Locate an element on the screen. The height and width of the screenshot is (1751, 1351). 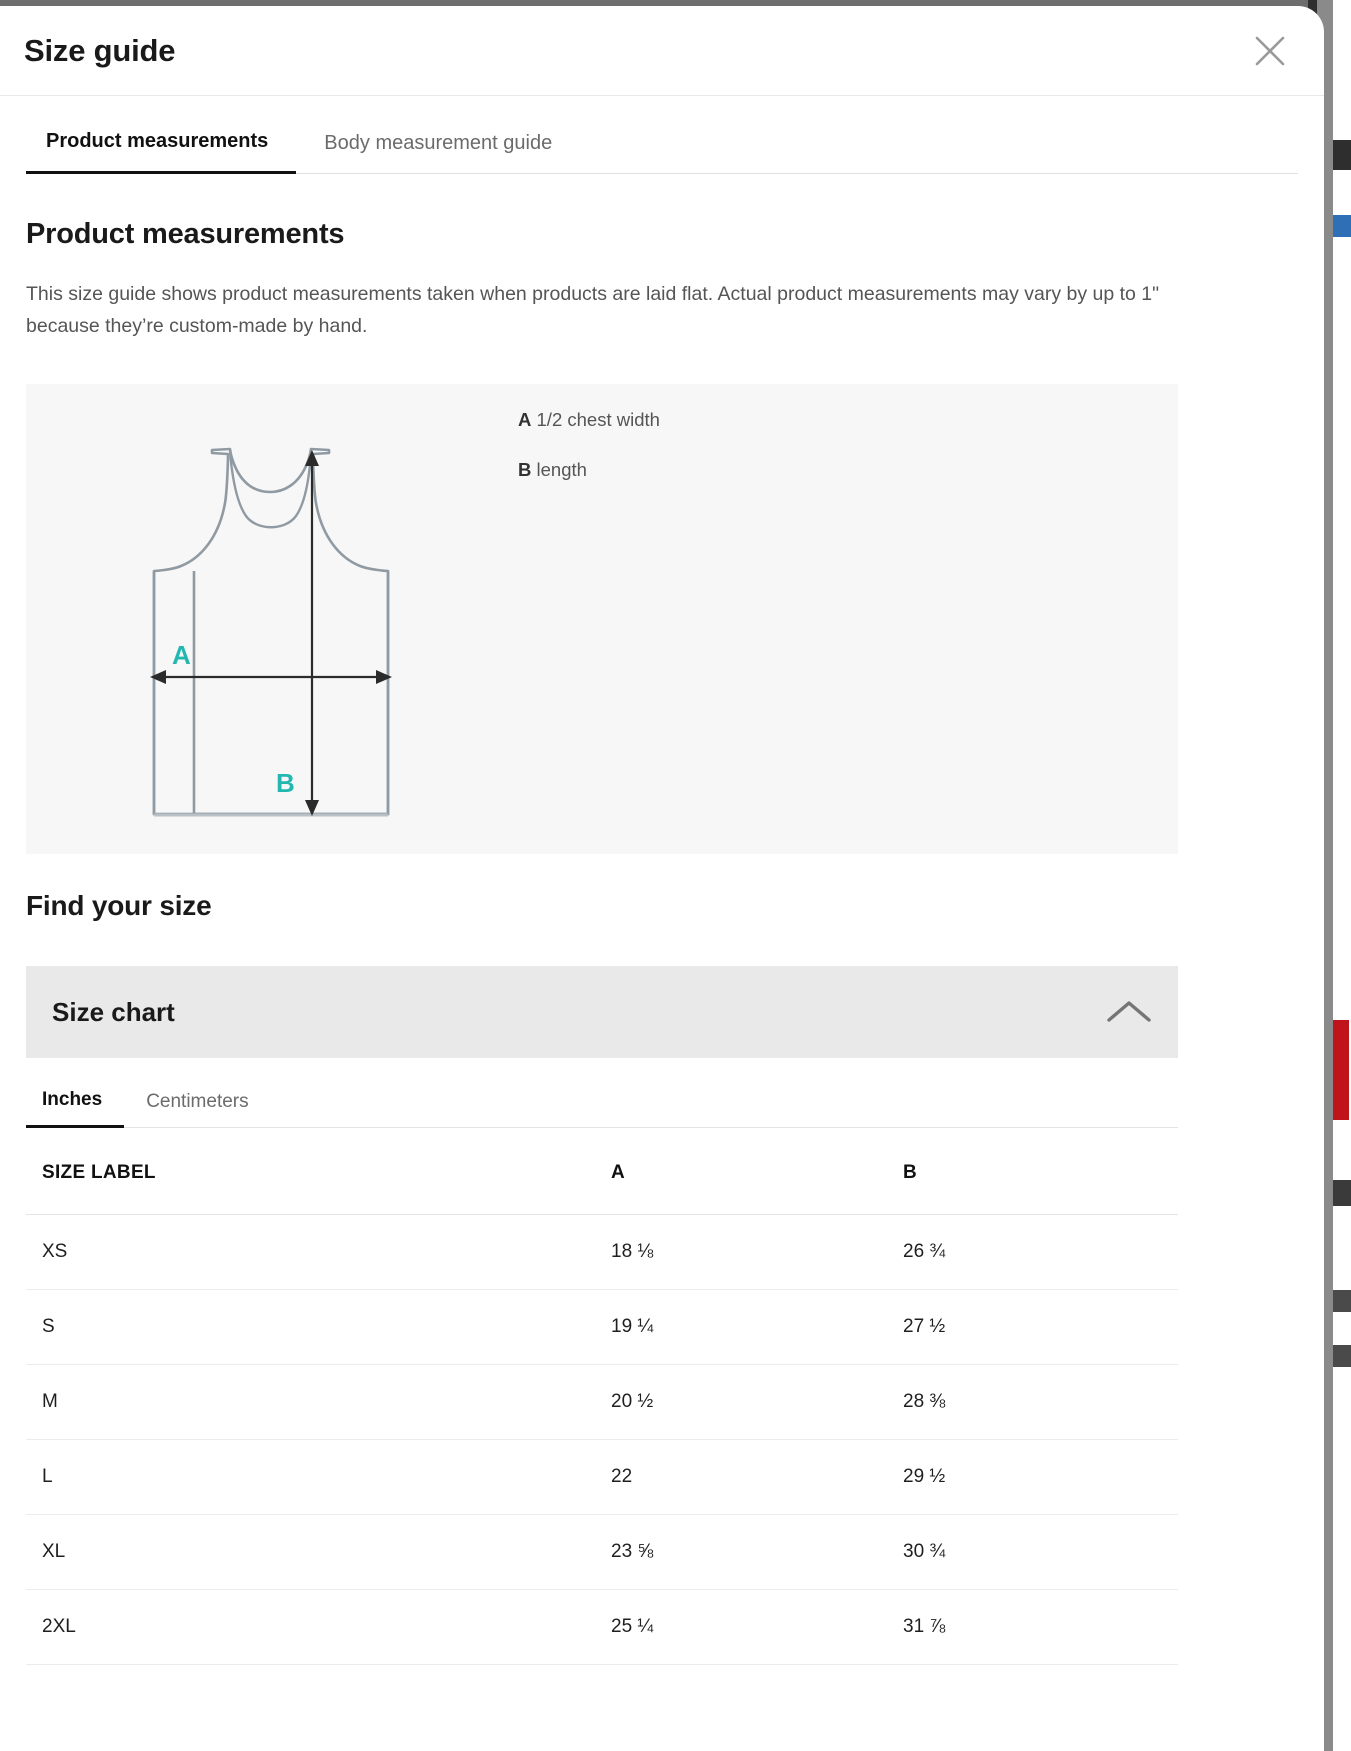
background-page is located at coordinates (1342, 875).